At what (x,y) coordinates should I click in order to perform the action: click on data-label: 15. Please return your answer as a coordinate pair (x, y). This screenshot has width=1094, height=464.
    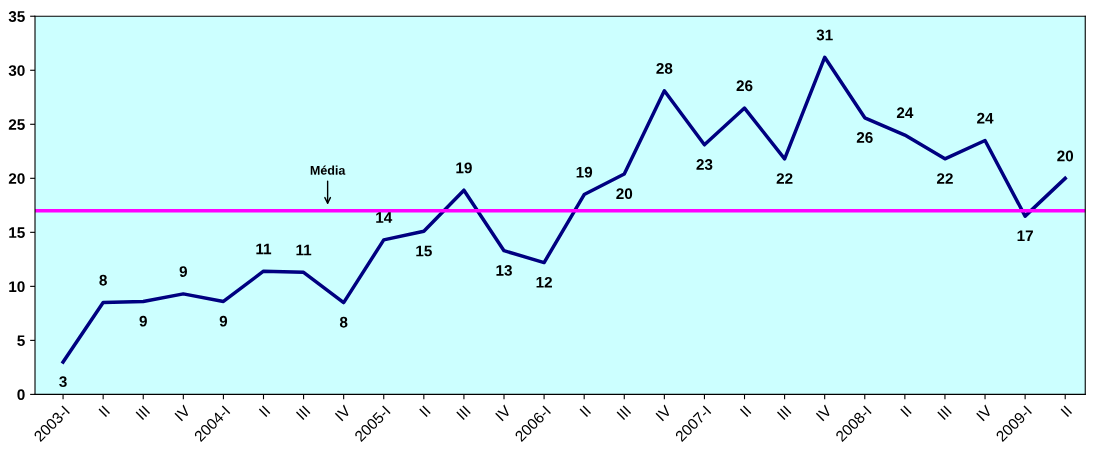
    Looking at the image, I should click on (424, 251).